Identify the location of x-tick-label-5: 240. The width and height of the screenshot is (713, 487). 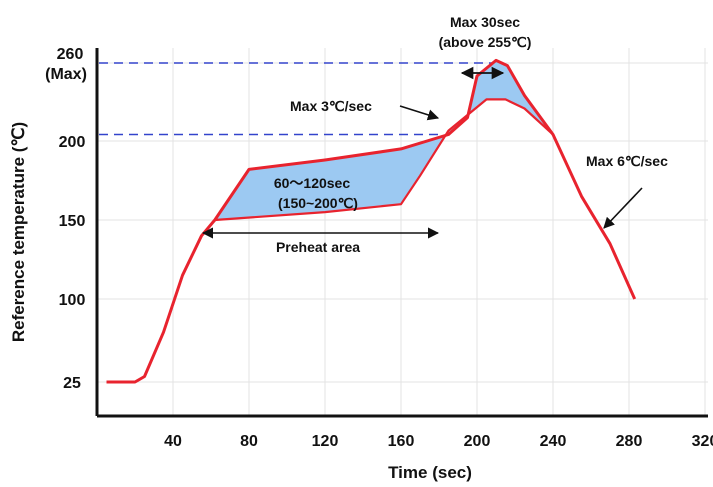
(553, 441).